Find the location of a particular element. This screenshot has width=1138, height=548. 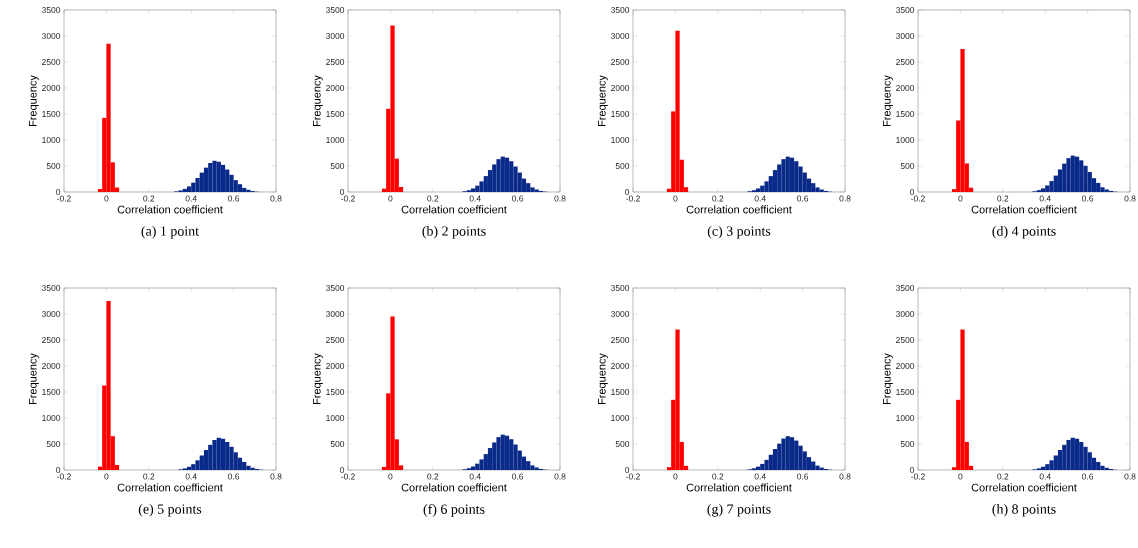

text: (e) 5 points is located at coordinates (170, 510).